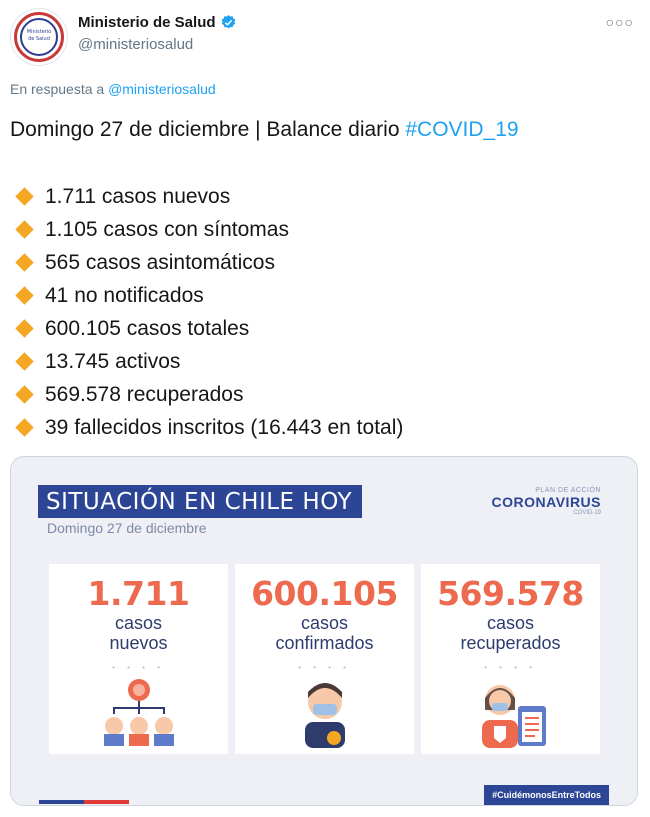  Describe the element at coordinates (546, 501) in the screenshot. I see `coronavirus-plan-logo: PLAN DE ACCIÓN CORONAVIRUS COVID-19` at that location.